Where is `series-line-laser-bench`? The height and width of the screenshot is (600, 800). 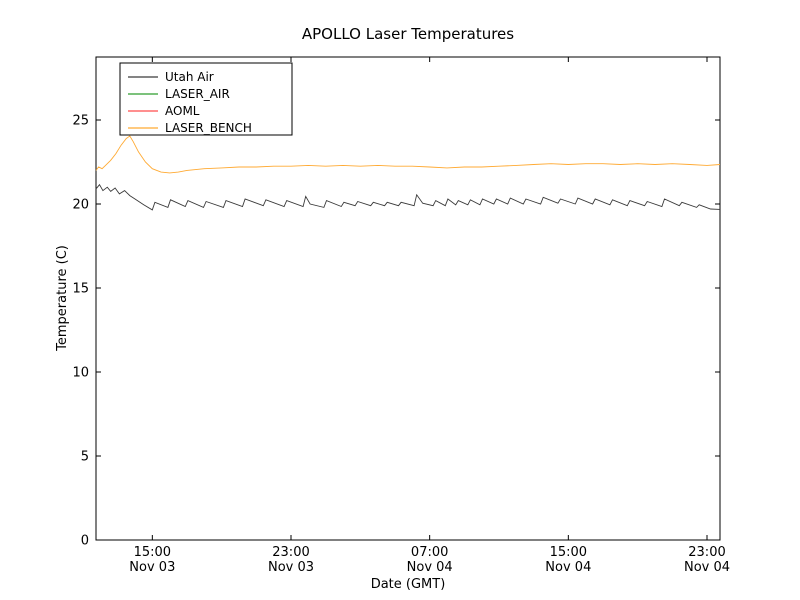 series-line-laser-bench is located at coordinates (408, 154).